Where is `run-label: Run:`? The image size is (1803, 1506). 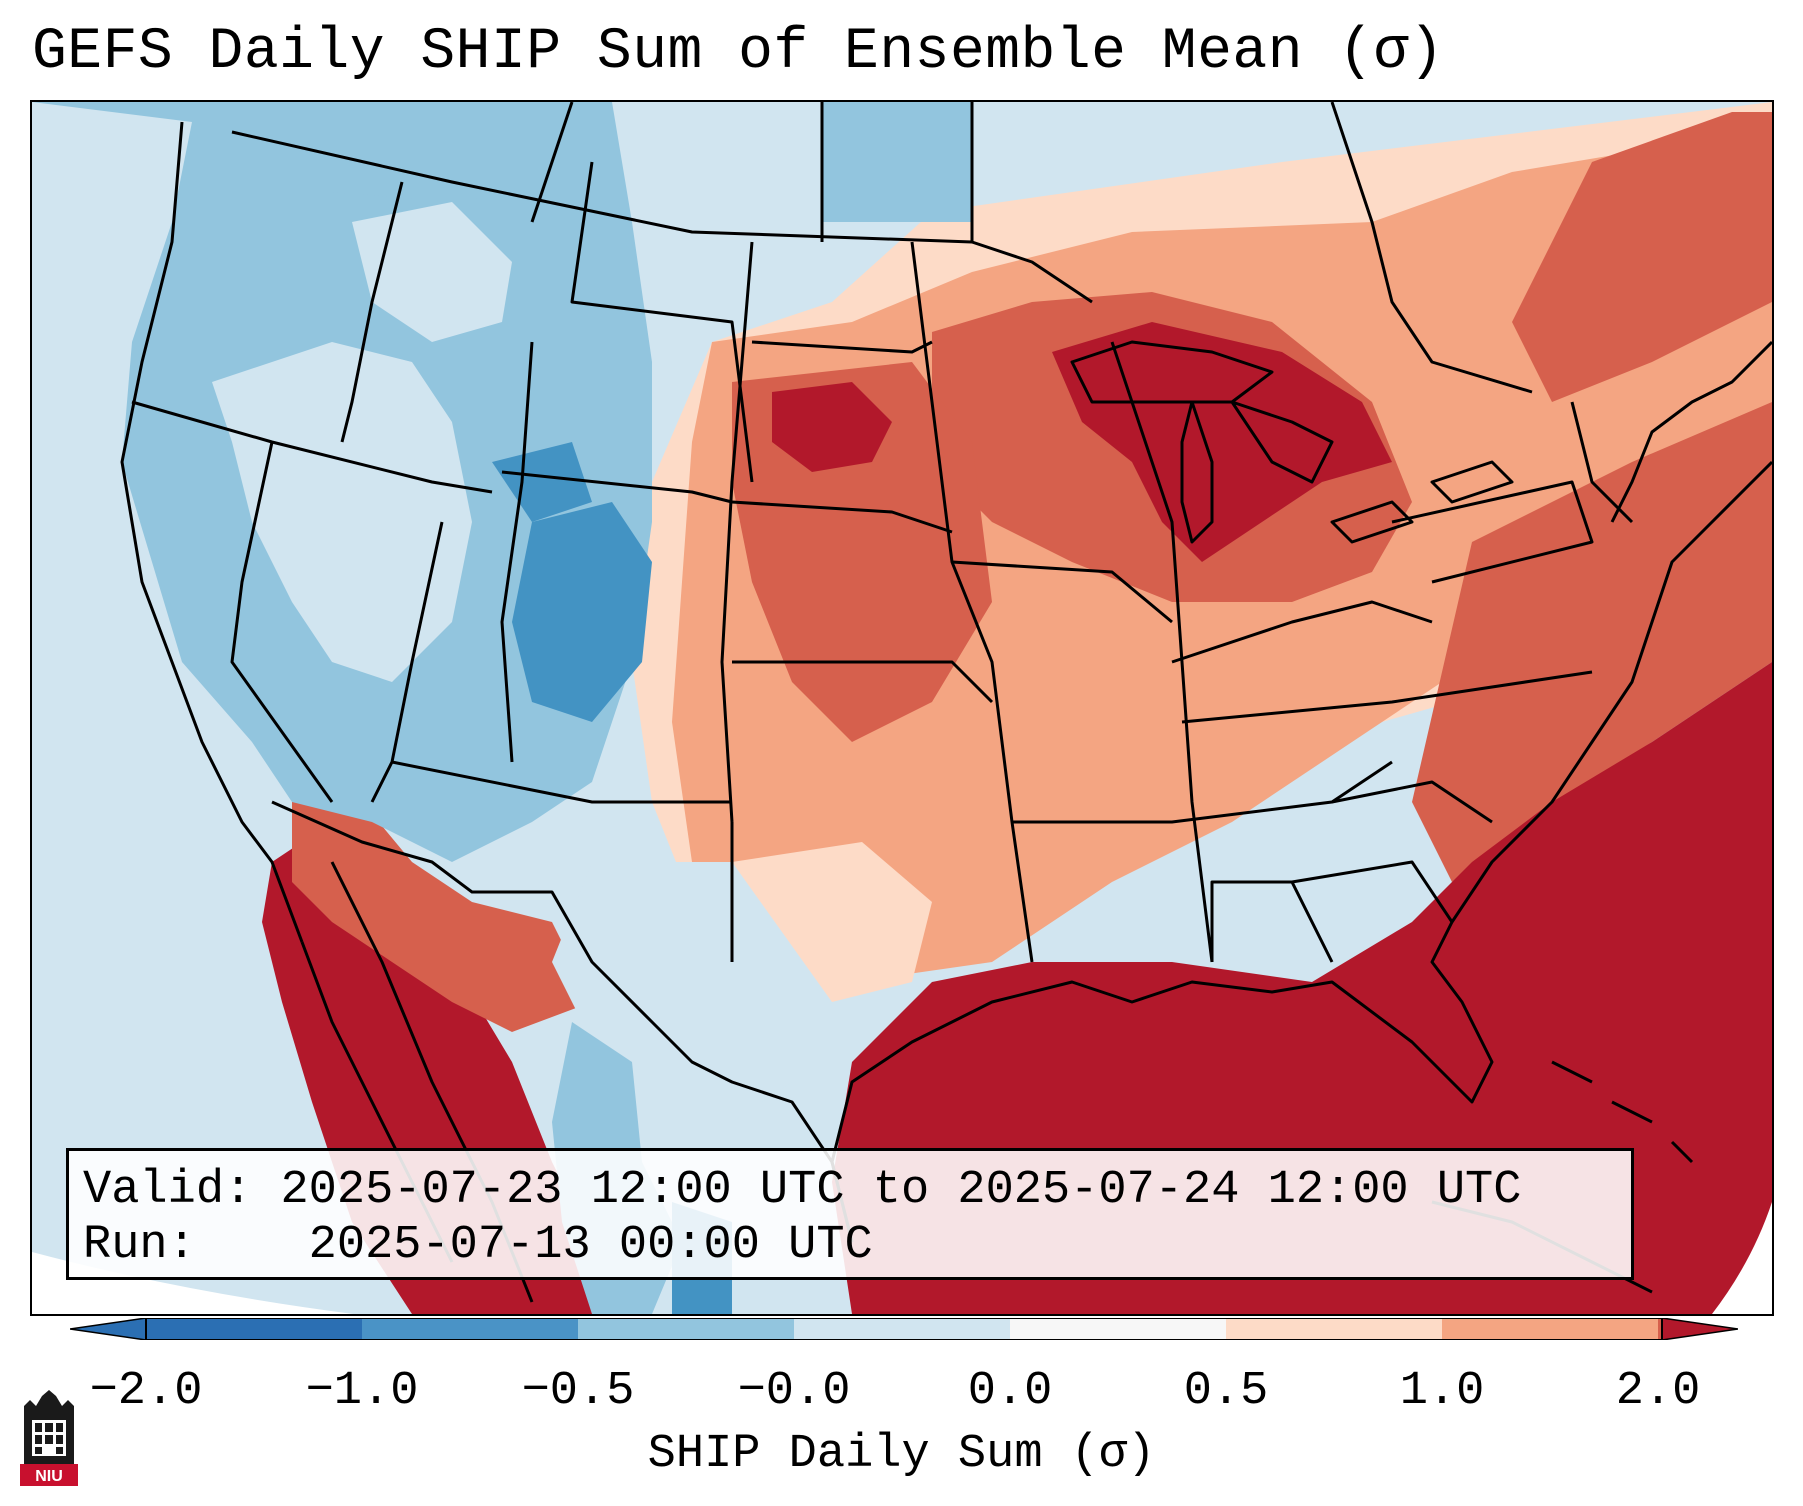
run-label: Run: is located at coordinates (139, 1245).